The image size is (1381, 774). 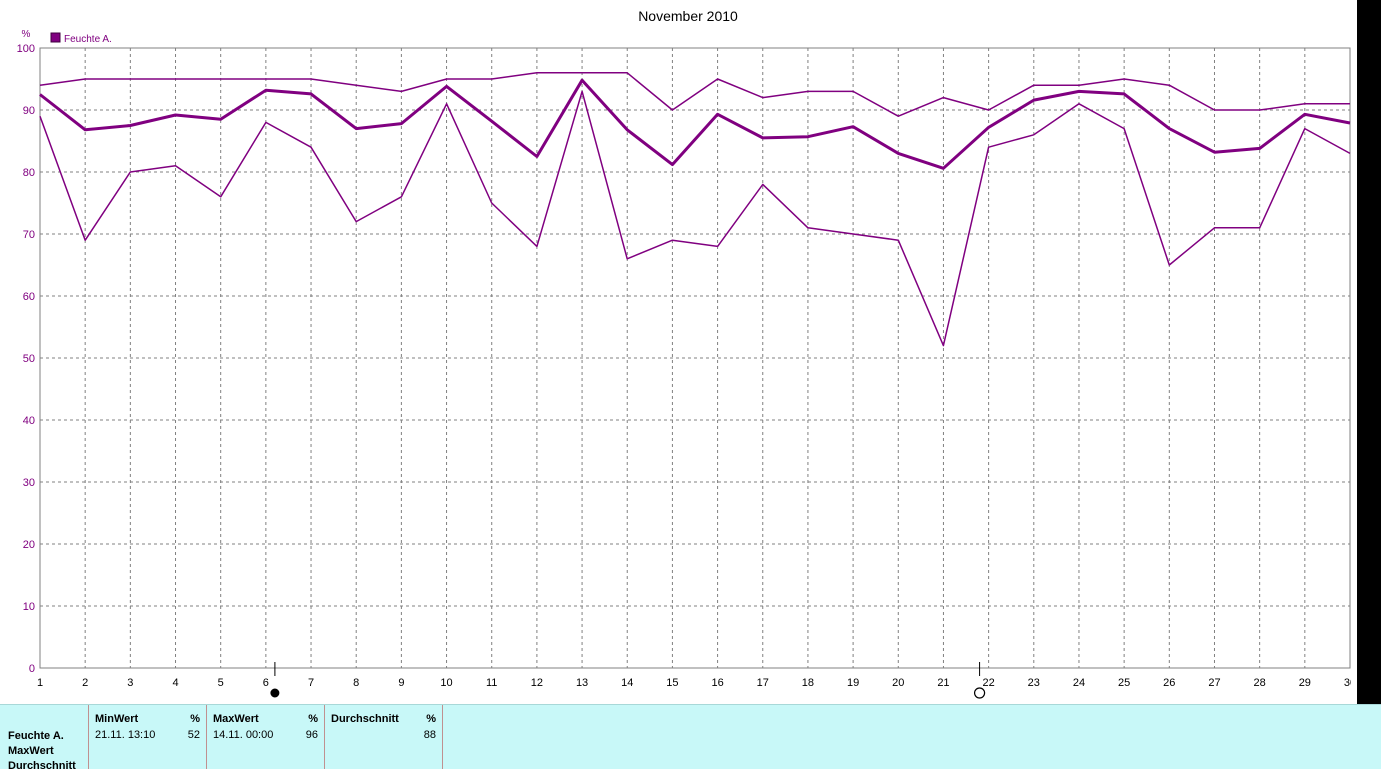 I want to click on x-tick-label: 20, so click(x=898, y=683).